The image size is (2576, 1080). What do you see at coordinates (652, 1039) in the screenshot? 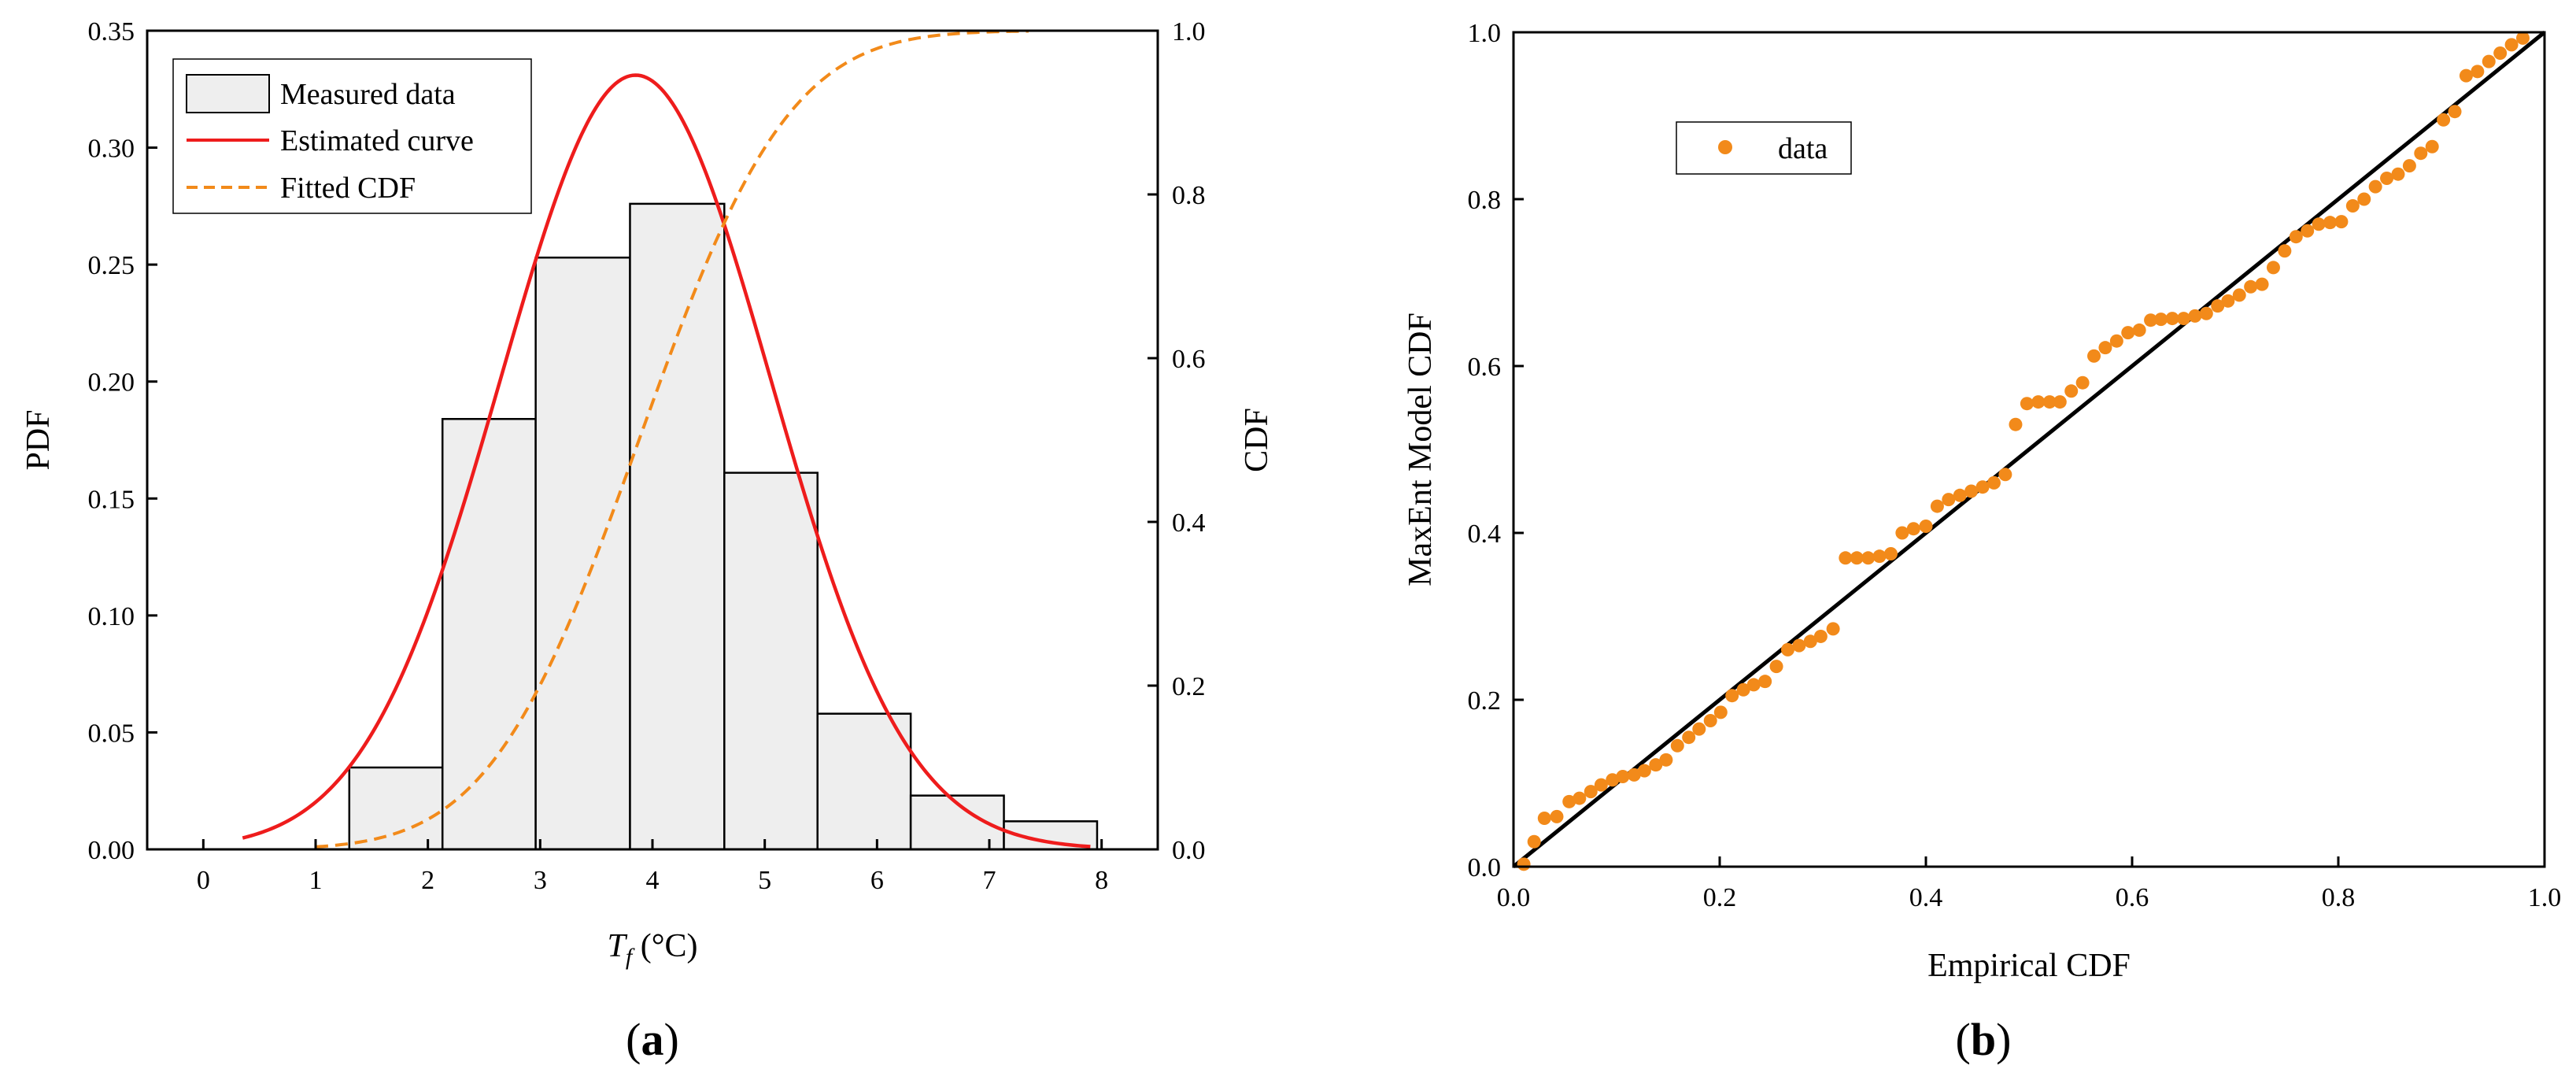
I see `panel-label-a: (a)` at bounding box center [652, 1039].